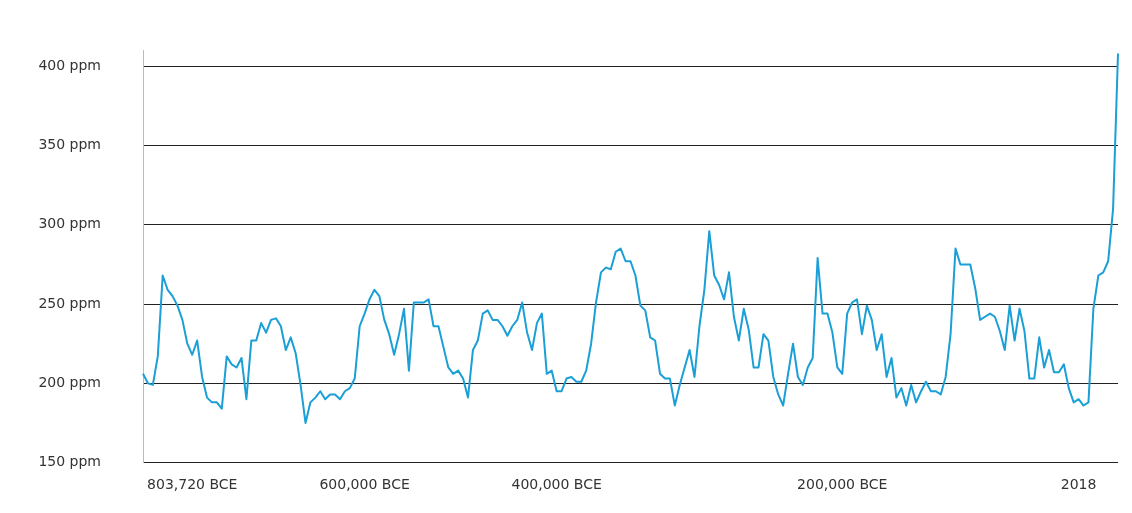 The width and height of the screenshot is (1132, 513). I want to click on y-tick-label: 300 ppm, so click(69, 223).